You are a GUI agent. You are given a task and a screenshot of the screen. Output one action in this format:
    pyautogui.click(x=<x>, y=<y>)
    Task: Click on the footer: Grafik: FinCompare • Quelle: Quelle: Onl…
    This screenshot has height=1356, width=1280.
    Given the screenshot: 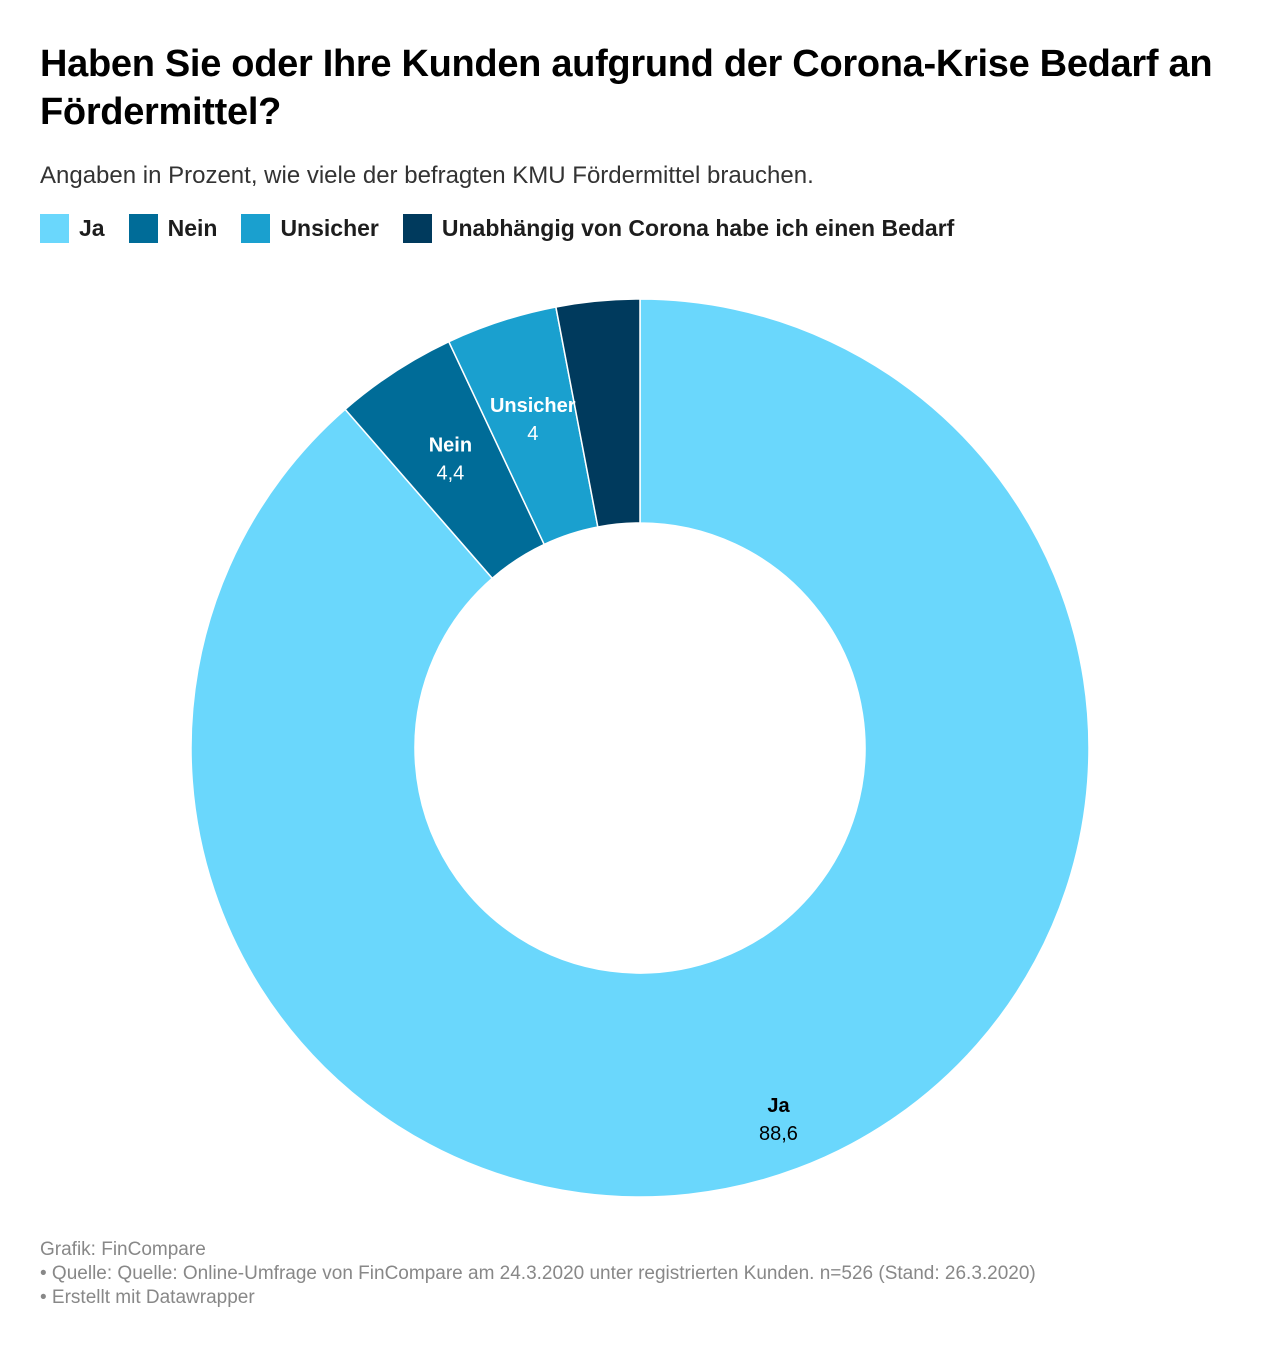 What is the action you would take?
    pyautogui.click(x=538, y=1274)
    